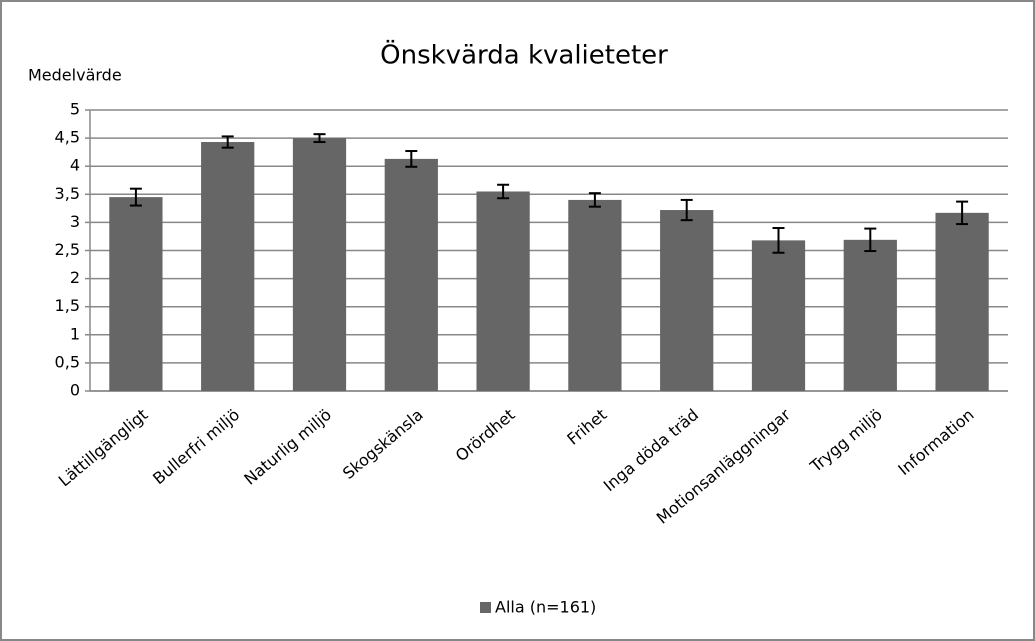 Image resolution: width=1035 pixels, height=641 pixels. Describe the element at coordinates (75, 390) in the screenshot. I see `y-tick-label: 0` at that location.